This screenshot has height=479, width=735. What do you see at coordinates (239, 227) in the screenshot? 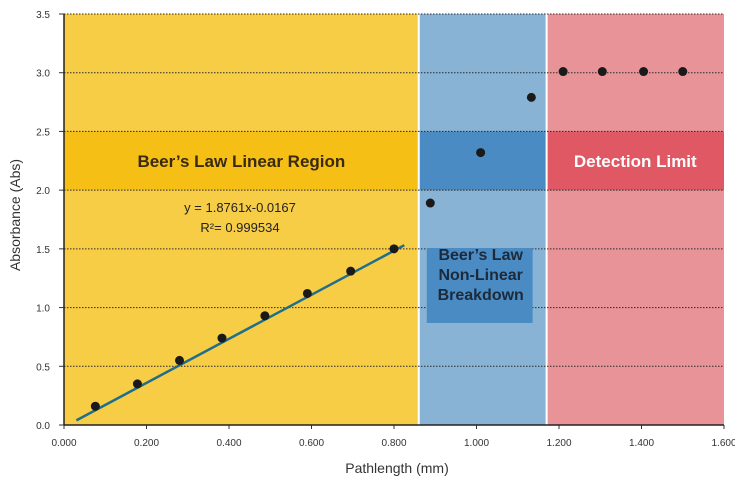
I see `trendline-r2: R²= 0.999534` at bounding box center [239, 227].